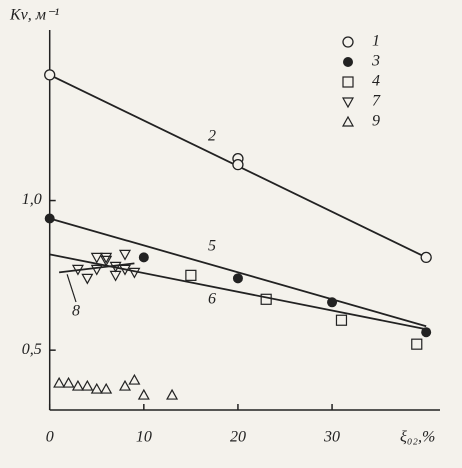  I want to click on line-label: 8, so click(76, 311).